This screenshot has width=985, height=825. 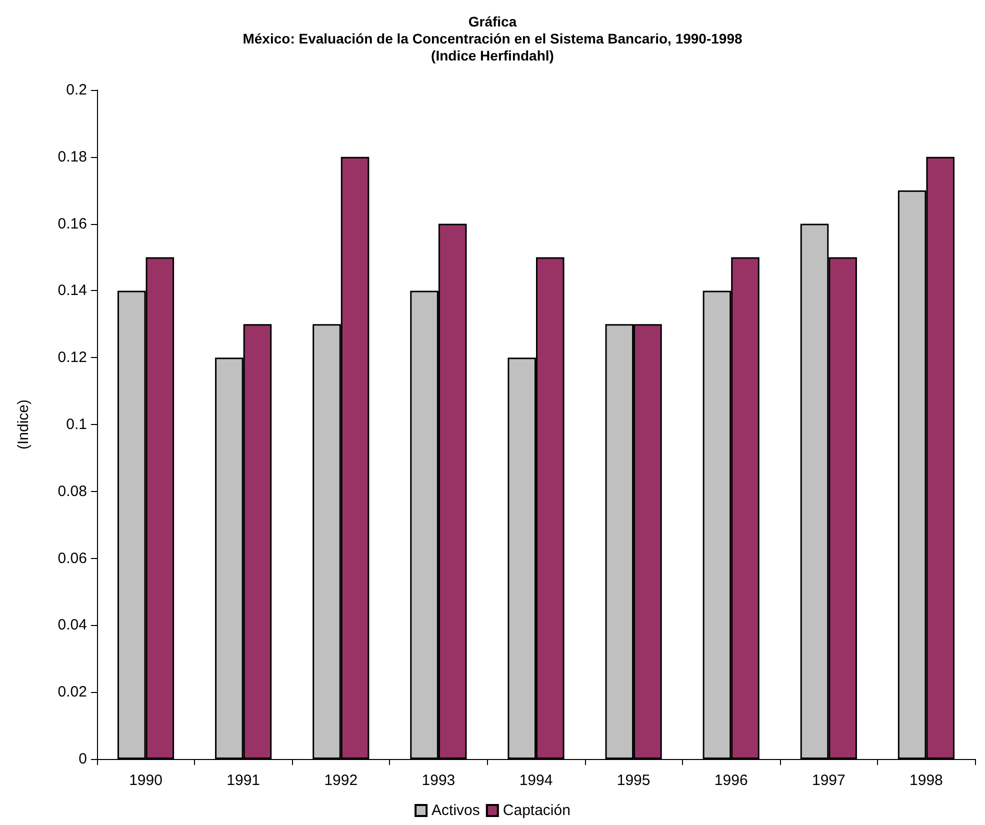 I want to click on y-tick-label: 0.14, so click(x=72, y=291).